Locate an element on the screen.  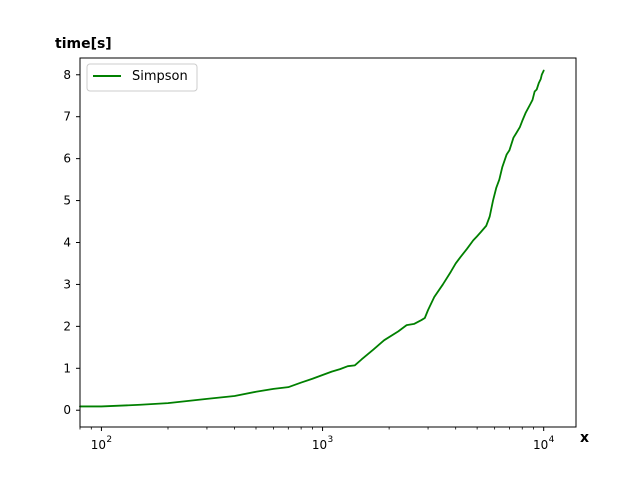
y-tick-label: 4 is located at coordinates (67, 243).